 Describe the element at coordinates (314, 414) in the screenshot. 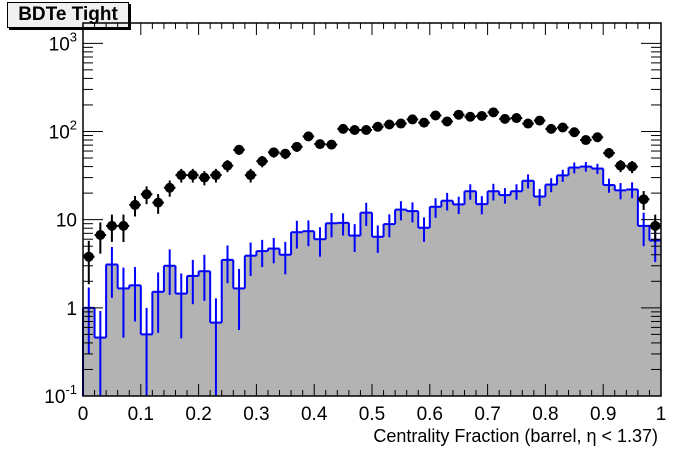

I see `x-tick-label: 0.4` at that location.